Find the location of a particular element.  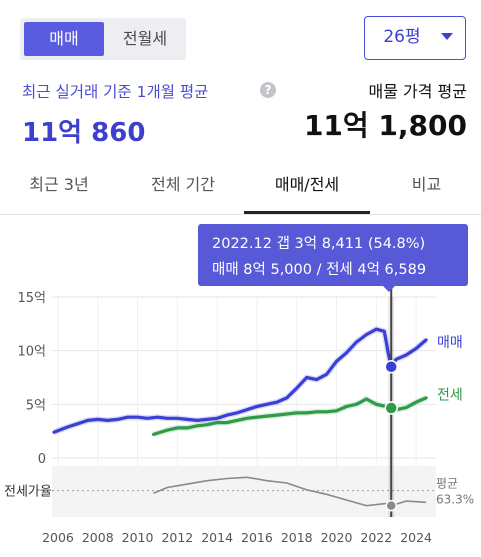

tab-recent-3y: 최근 3년 is located at coordinates (59, 184).